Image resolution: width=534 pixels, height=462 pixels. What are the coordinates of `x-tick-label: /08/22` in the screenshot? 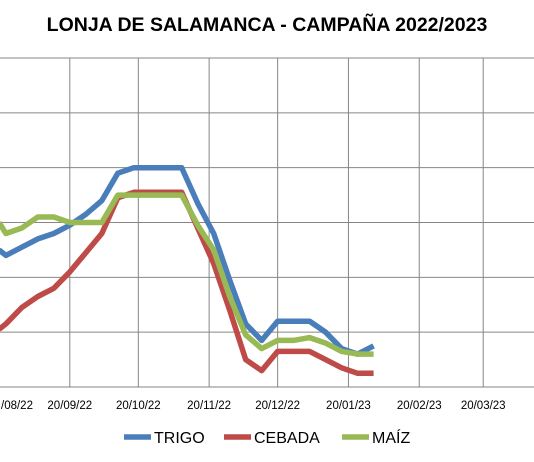 It's located at (17, 406).